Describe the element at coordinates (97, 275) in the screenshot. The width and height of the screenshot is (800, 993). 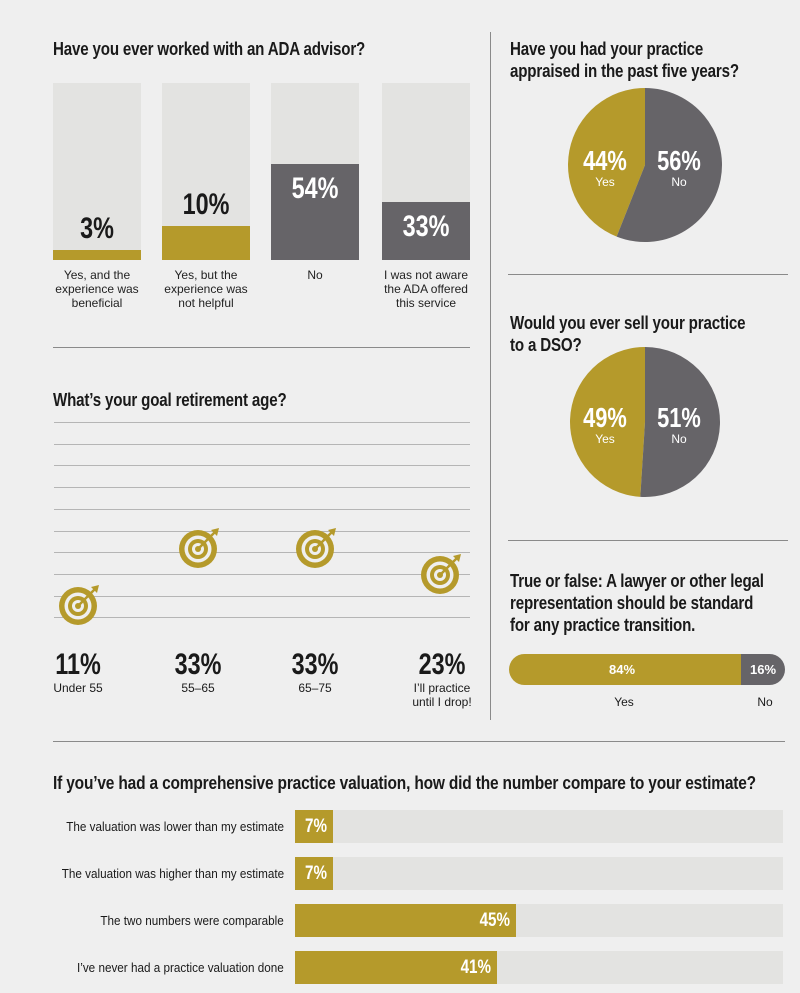
I see `column-category-line: Yes, and the` at that location.